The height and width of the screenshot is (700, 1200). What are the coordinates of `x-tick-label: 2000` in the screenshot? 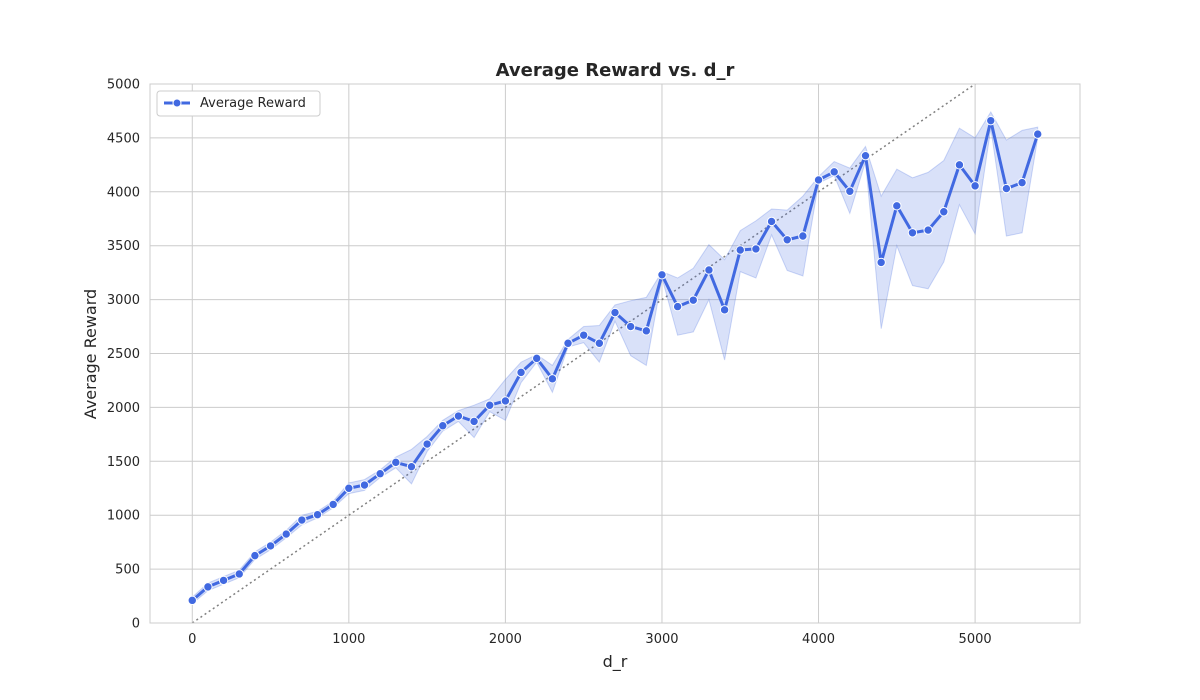 It's located at (505, 639).